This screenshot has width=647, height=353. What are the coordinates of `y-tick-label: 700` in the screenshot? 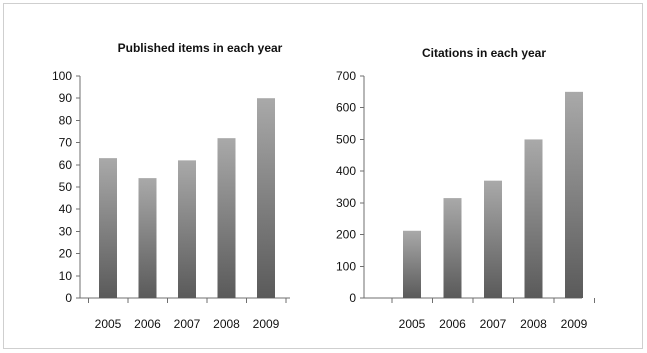 It's located at (346, 76).